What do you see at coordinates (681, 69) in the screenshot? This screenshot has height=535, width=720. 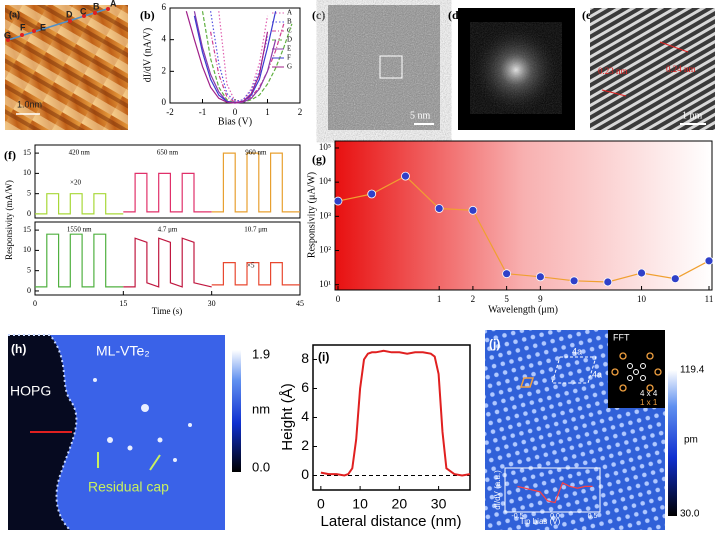 I see `spacing-label: 0.24 nm` at bounding box center [681, 69].